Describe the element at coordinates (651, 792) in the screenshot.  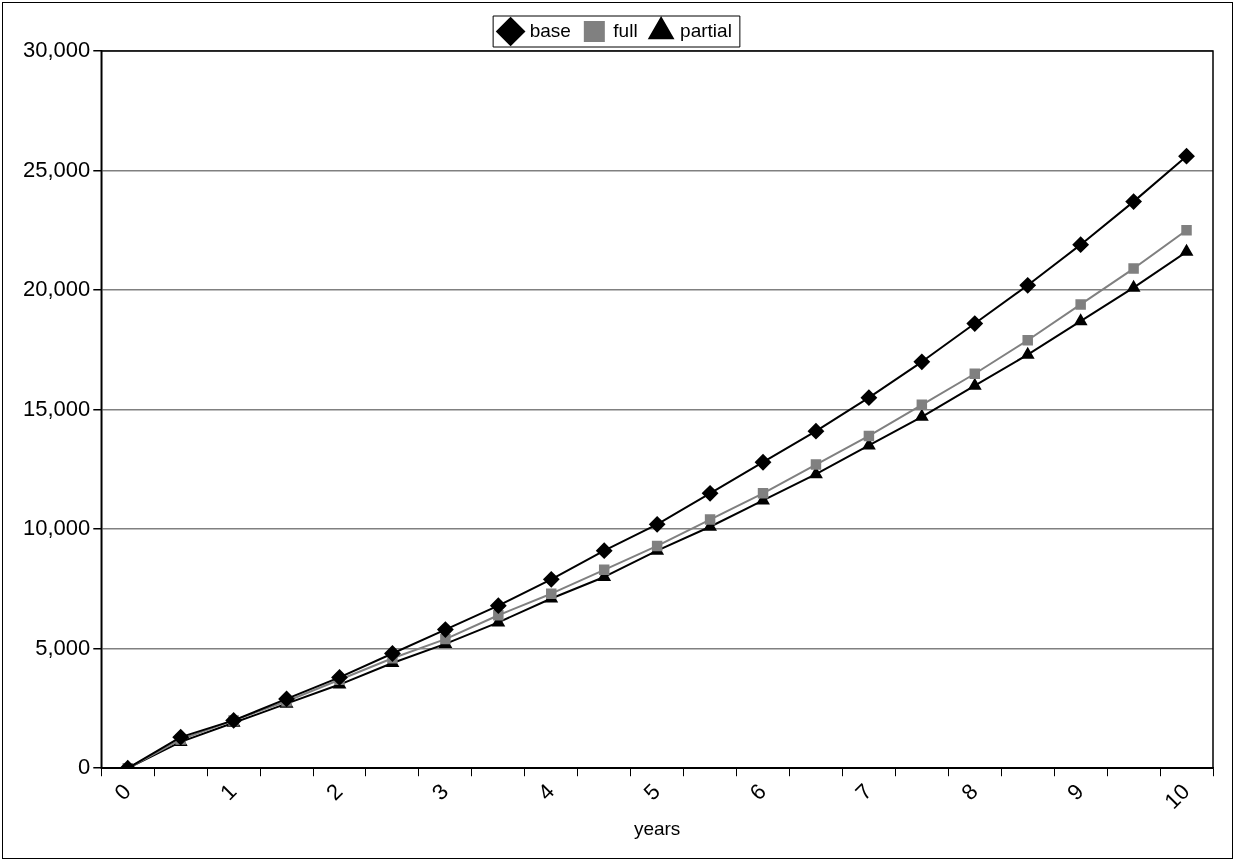
I see `x-tick-label: 5` at that location.